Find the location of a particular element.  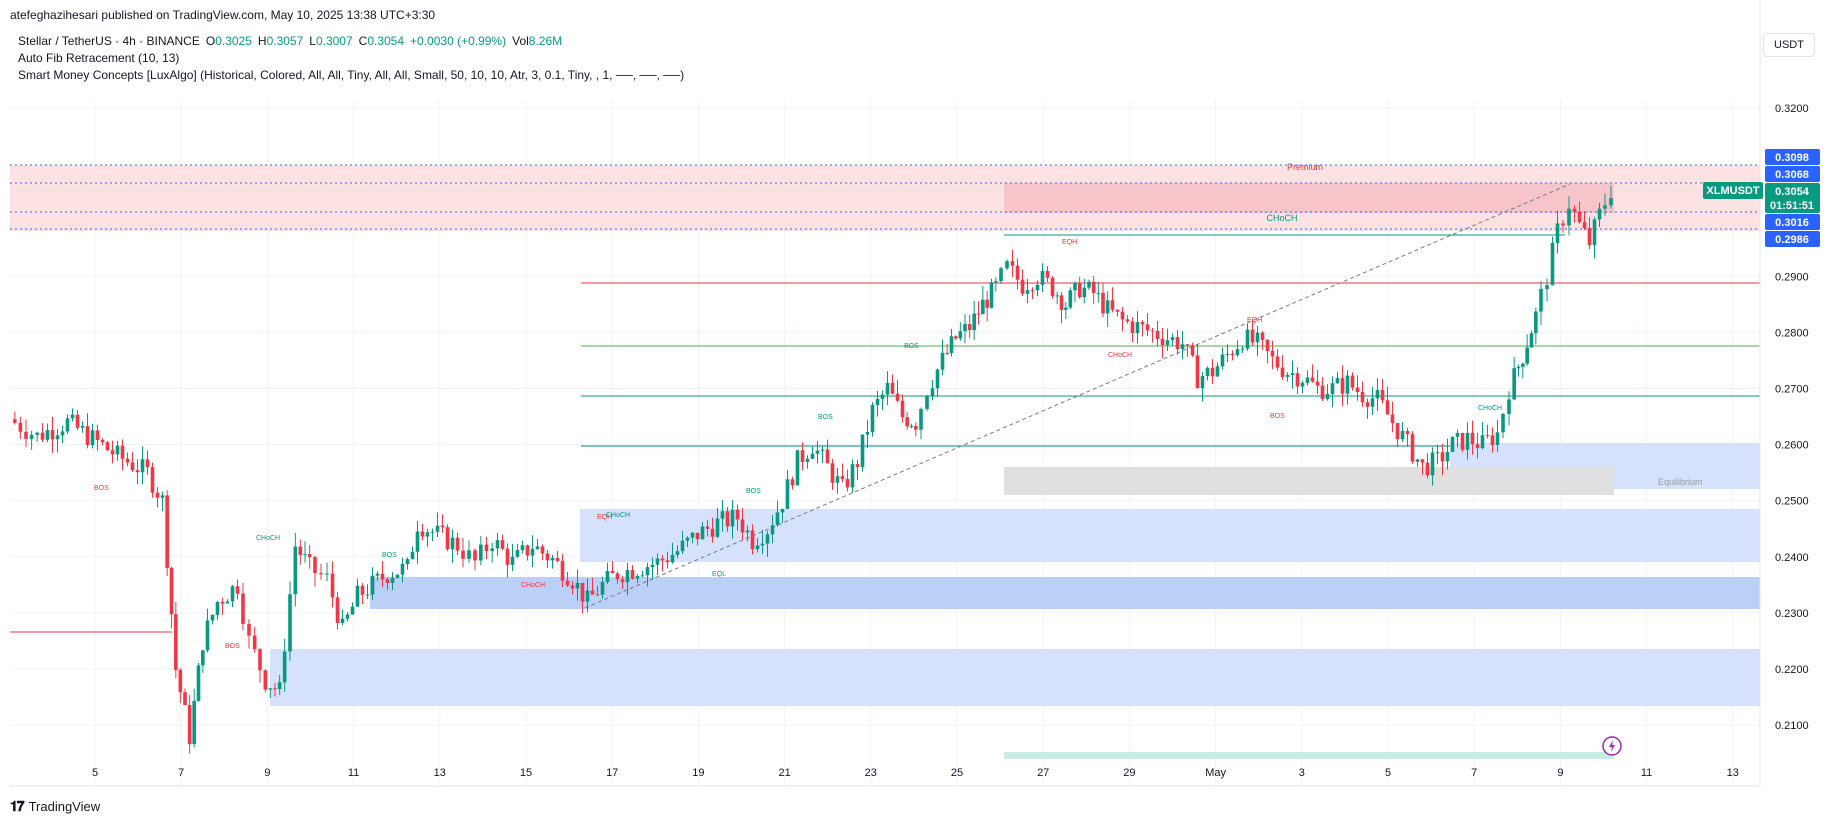

symbol-name: Stellar / TetherUS · 4h · BINANCE is located at coordinates (109, 41).